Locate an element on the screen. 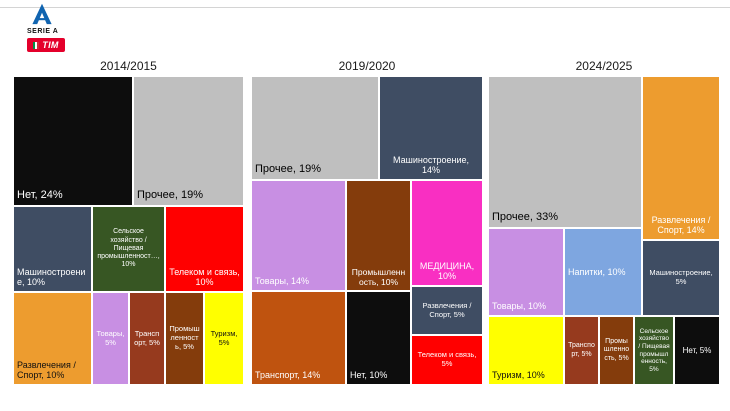  treemap-block-telekom: Телеком и связь, 5% is located at coordinates (447, 360).